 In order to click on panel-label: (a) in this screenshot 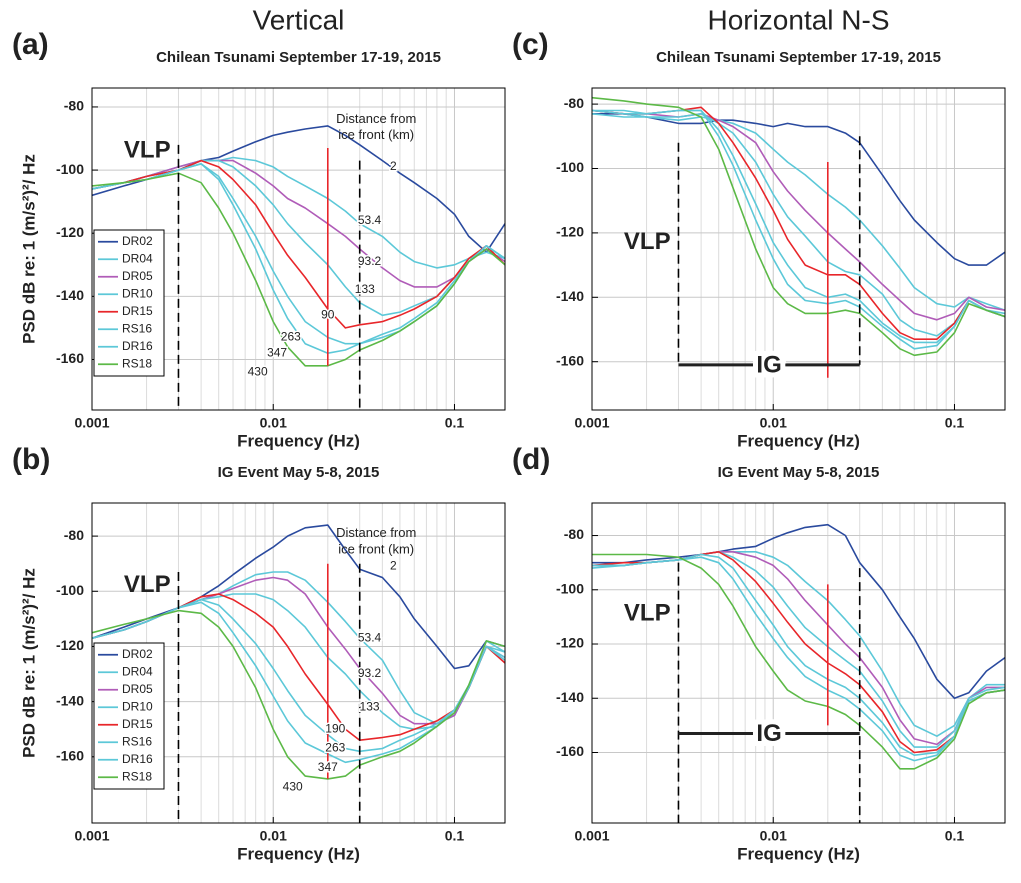, I will do `click(30, 44)`.